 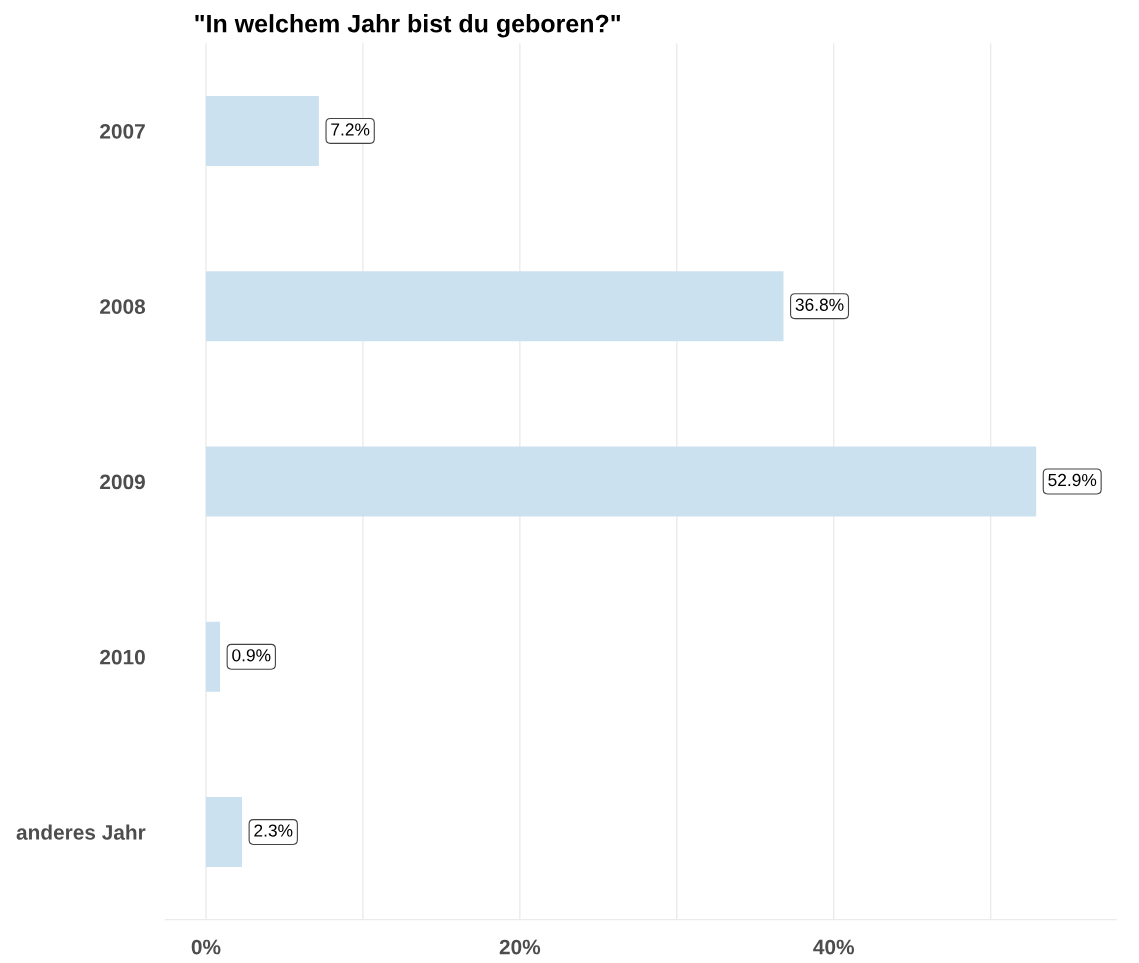 I want to click on data-label: 0.9%, so click(x=251, y=655).